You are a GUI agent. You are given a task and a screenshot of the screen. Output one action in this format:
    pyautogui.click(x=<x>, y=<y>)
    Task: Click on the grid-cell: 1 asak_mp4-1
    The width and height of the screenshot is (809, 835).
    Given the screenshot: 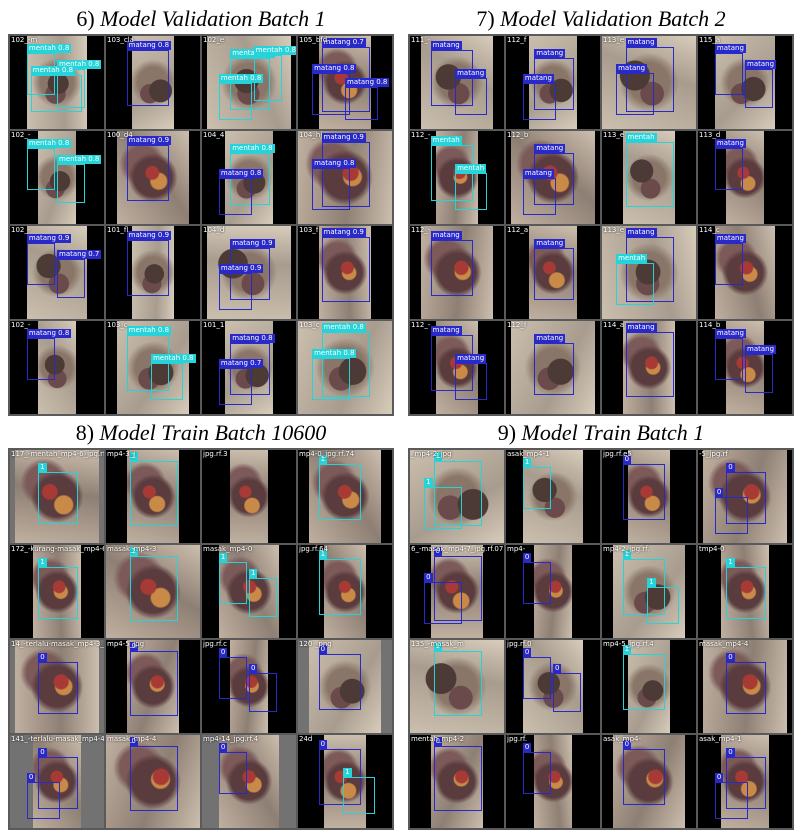 What is the action you would take?
    pyautogui.click(x=553, y=496)
    